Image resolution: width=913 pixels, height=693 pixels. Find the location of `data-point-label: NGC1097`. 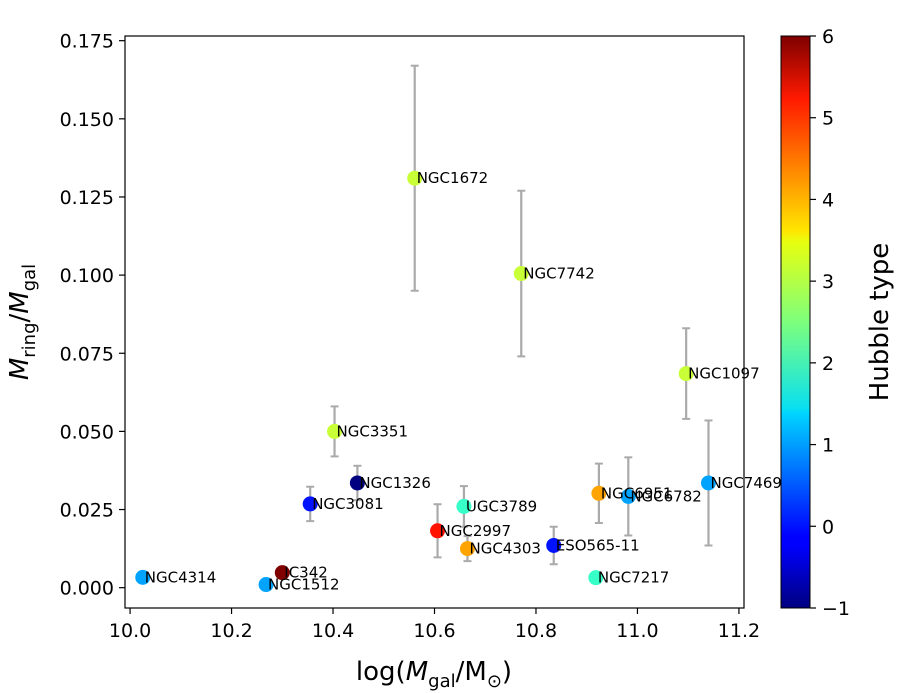

data-point-label: NGC1097 is located at coordinates (724, 374).